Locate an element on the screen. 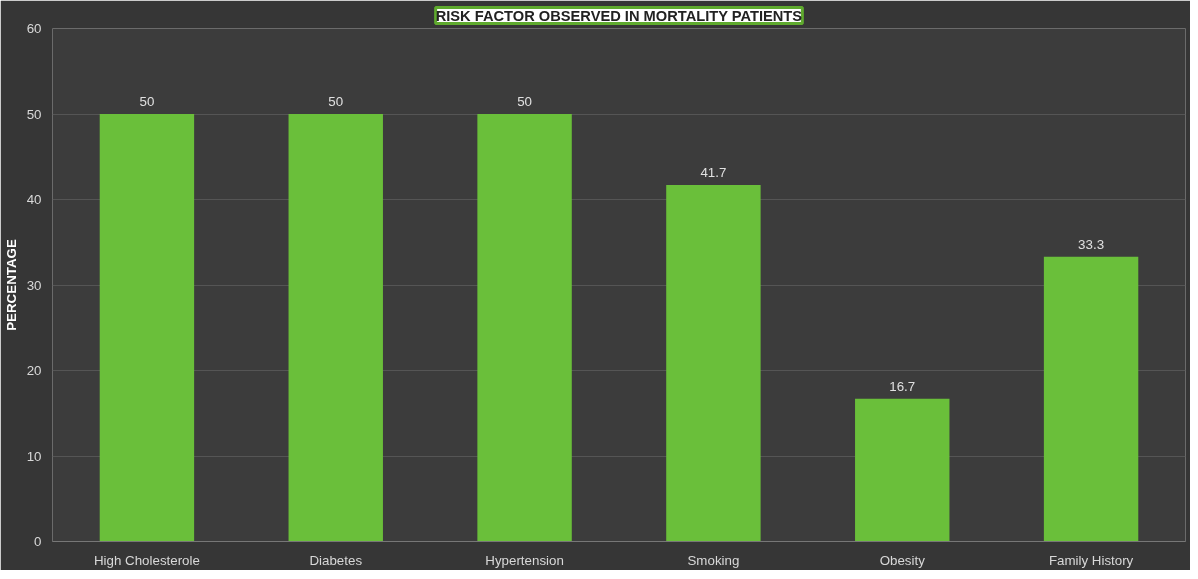 The height and width of the screenshot is (579, 1198). data-label: 16.7 is located at coordinates (902, 386).